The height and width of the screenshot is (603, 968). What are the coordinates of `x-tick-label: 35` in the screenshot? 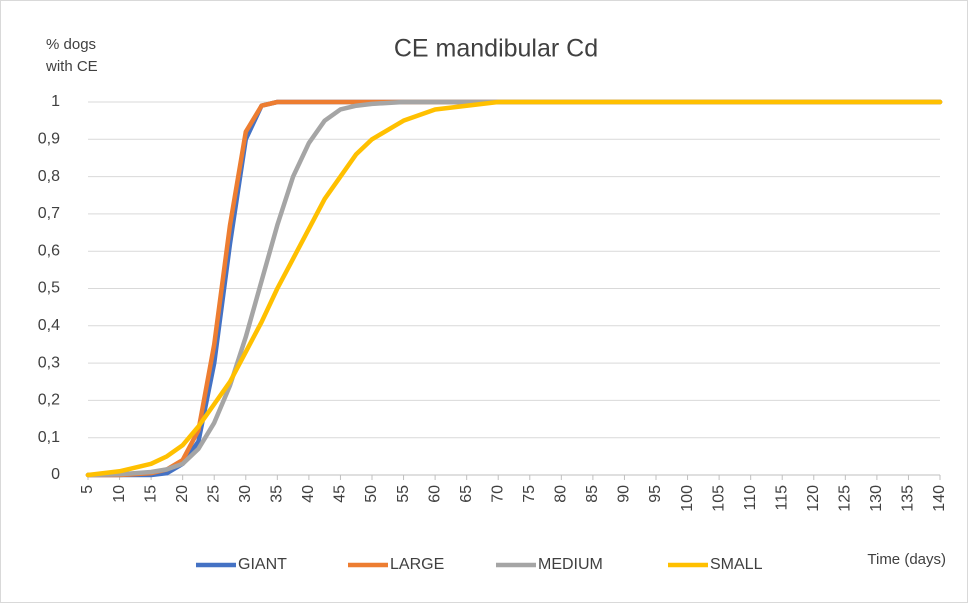 It's located at (277, 494).